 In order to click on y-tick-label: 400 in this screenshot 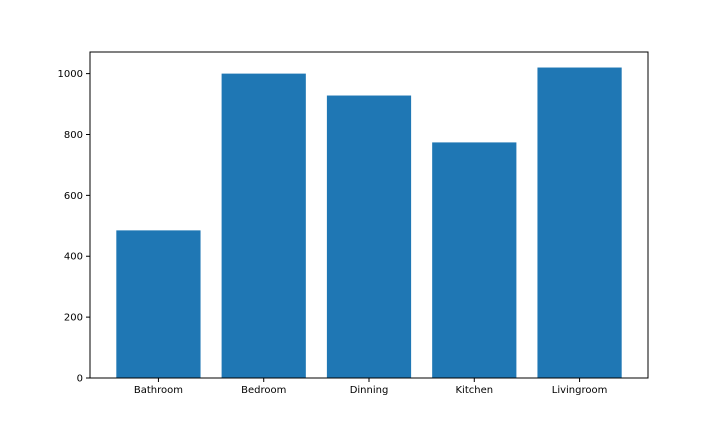, I will do `click(73, 257)`.